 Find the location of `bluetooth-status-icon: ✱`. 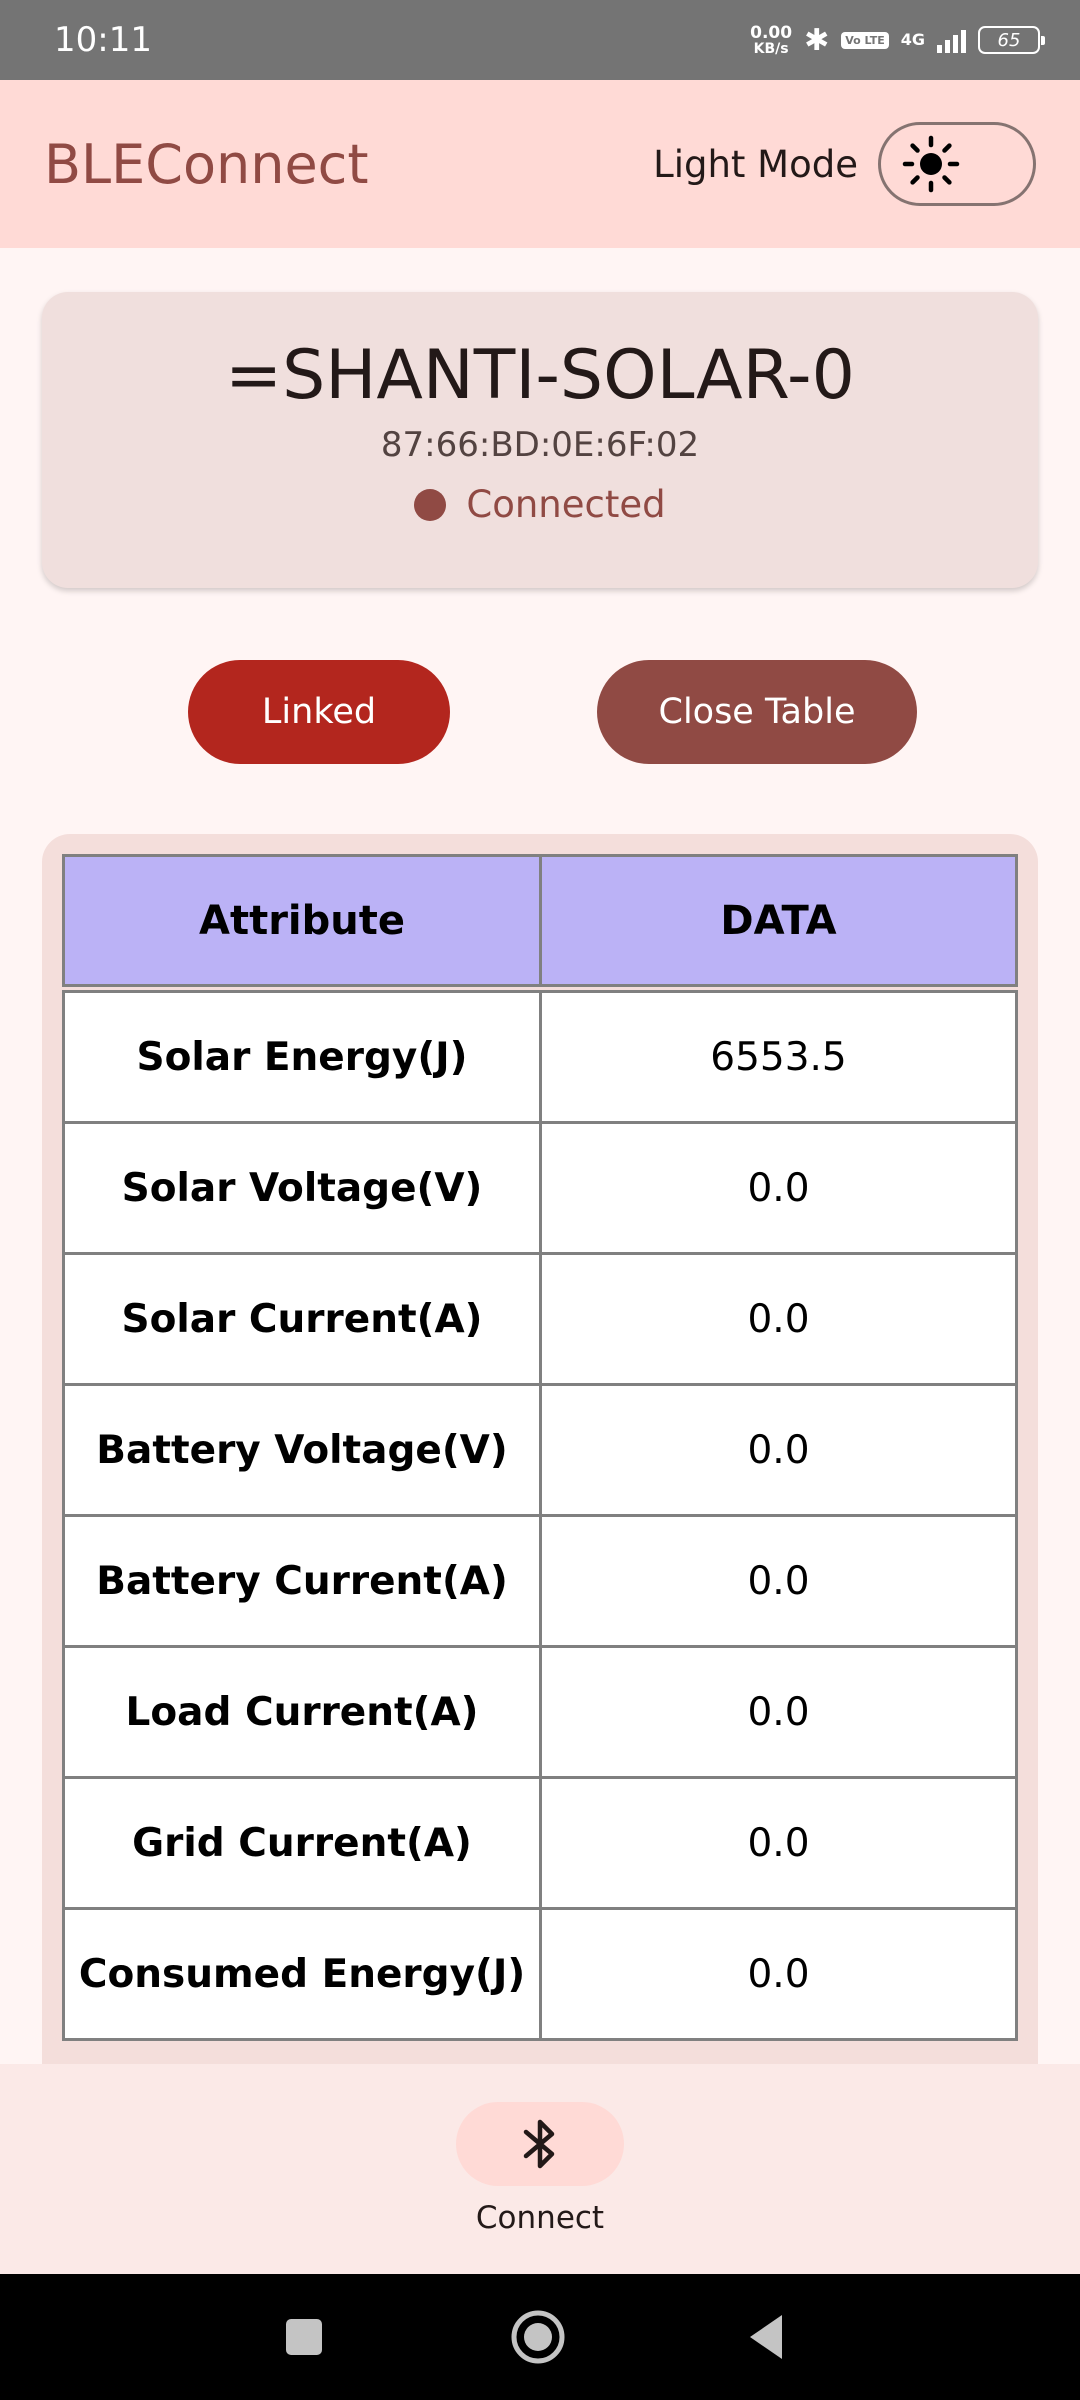

bluetooth-status-icon: ✱ is located at coordinates (817, 40).